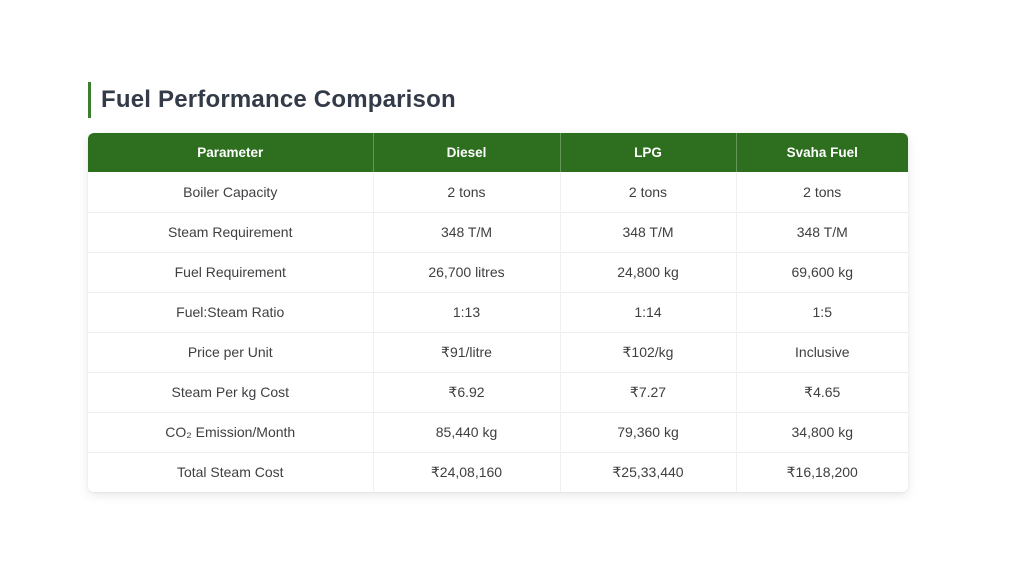 This screenshot has width=1024, height=576. Describe the element at coordinates (822, 311) in the screenshot. I see `cell-svaha: 1:5` at that location.